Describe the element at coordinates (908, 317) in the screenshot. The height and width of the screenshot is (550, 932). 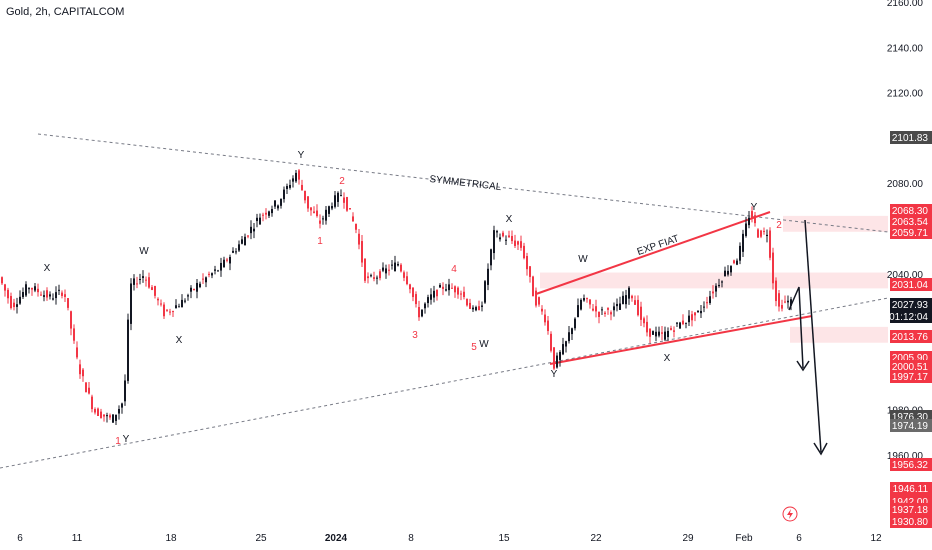
I see `price-badge-label: 01:12:04` at that location.